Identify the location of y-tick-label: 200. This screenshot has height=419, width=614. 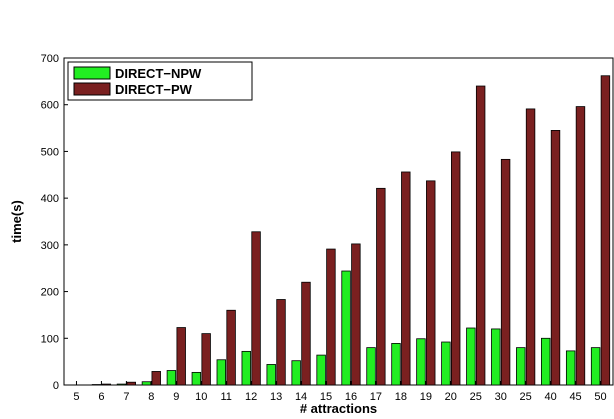
(50, 293).